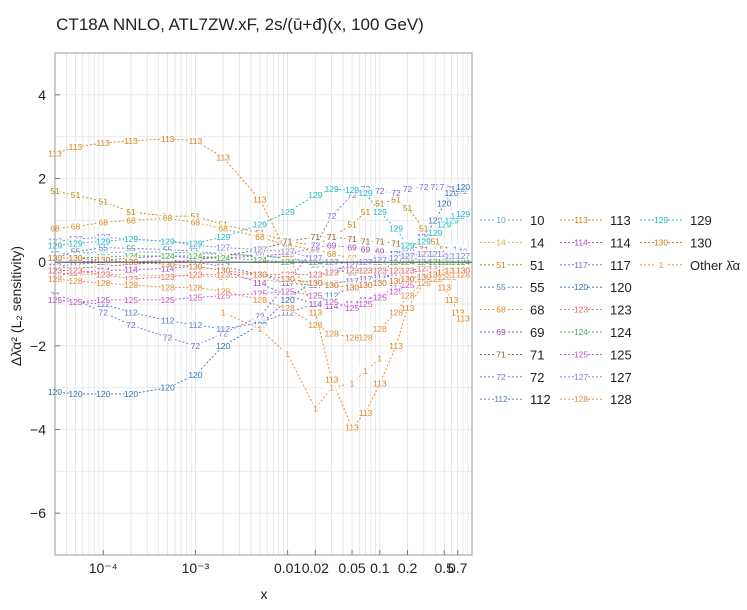  What do you see at coordinates (537, 332) in the screenshot?
I see `legend-label: 69` at bounding box center [537, 332].